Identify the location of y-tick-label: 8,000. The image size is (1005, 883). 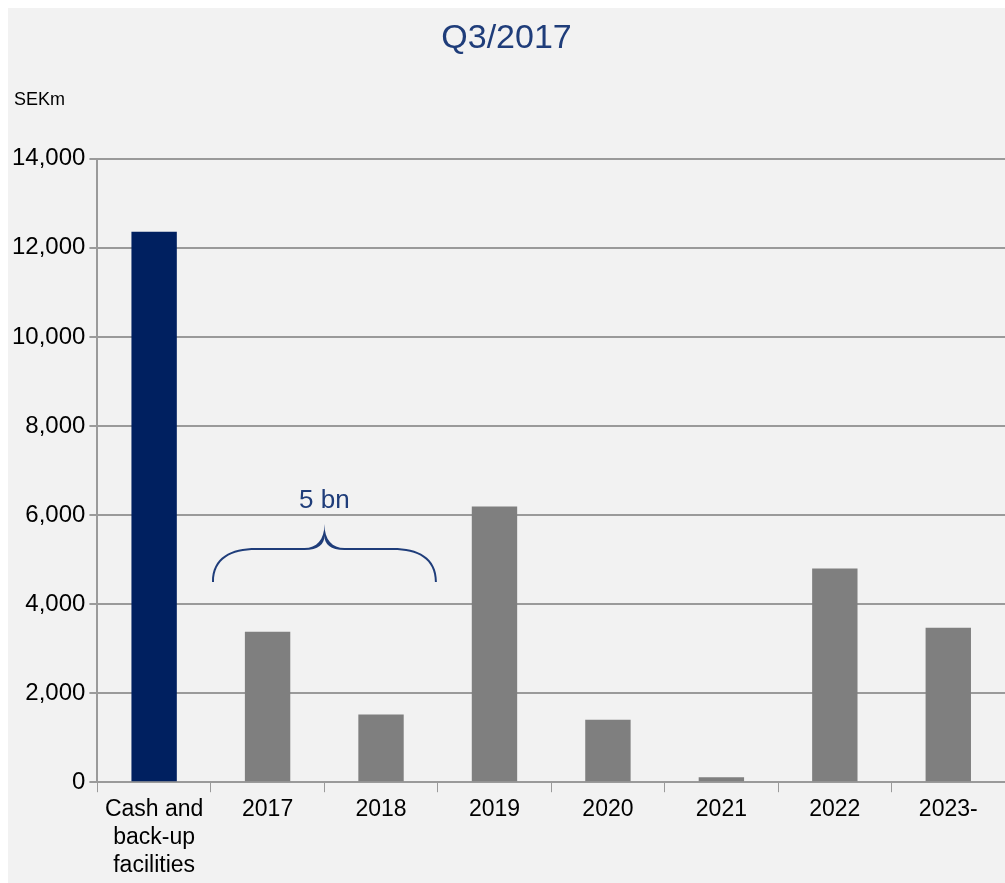
(55, 424).